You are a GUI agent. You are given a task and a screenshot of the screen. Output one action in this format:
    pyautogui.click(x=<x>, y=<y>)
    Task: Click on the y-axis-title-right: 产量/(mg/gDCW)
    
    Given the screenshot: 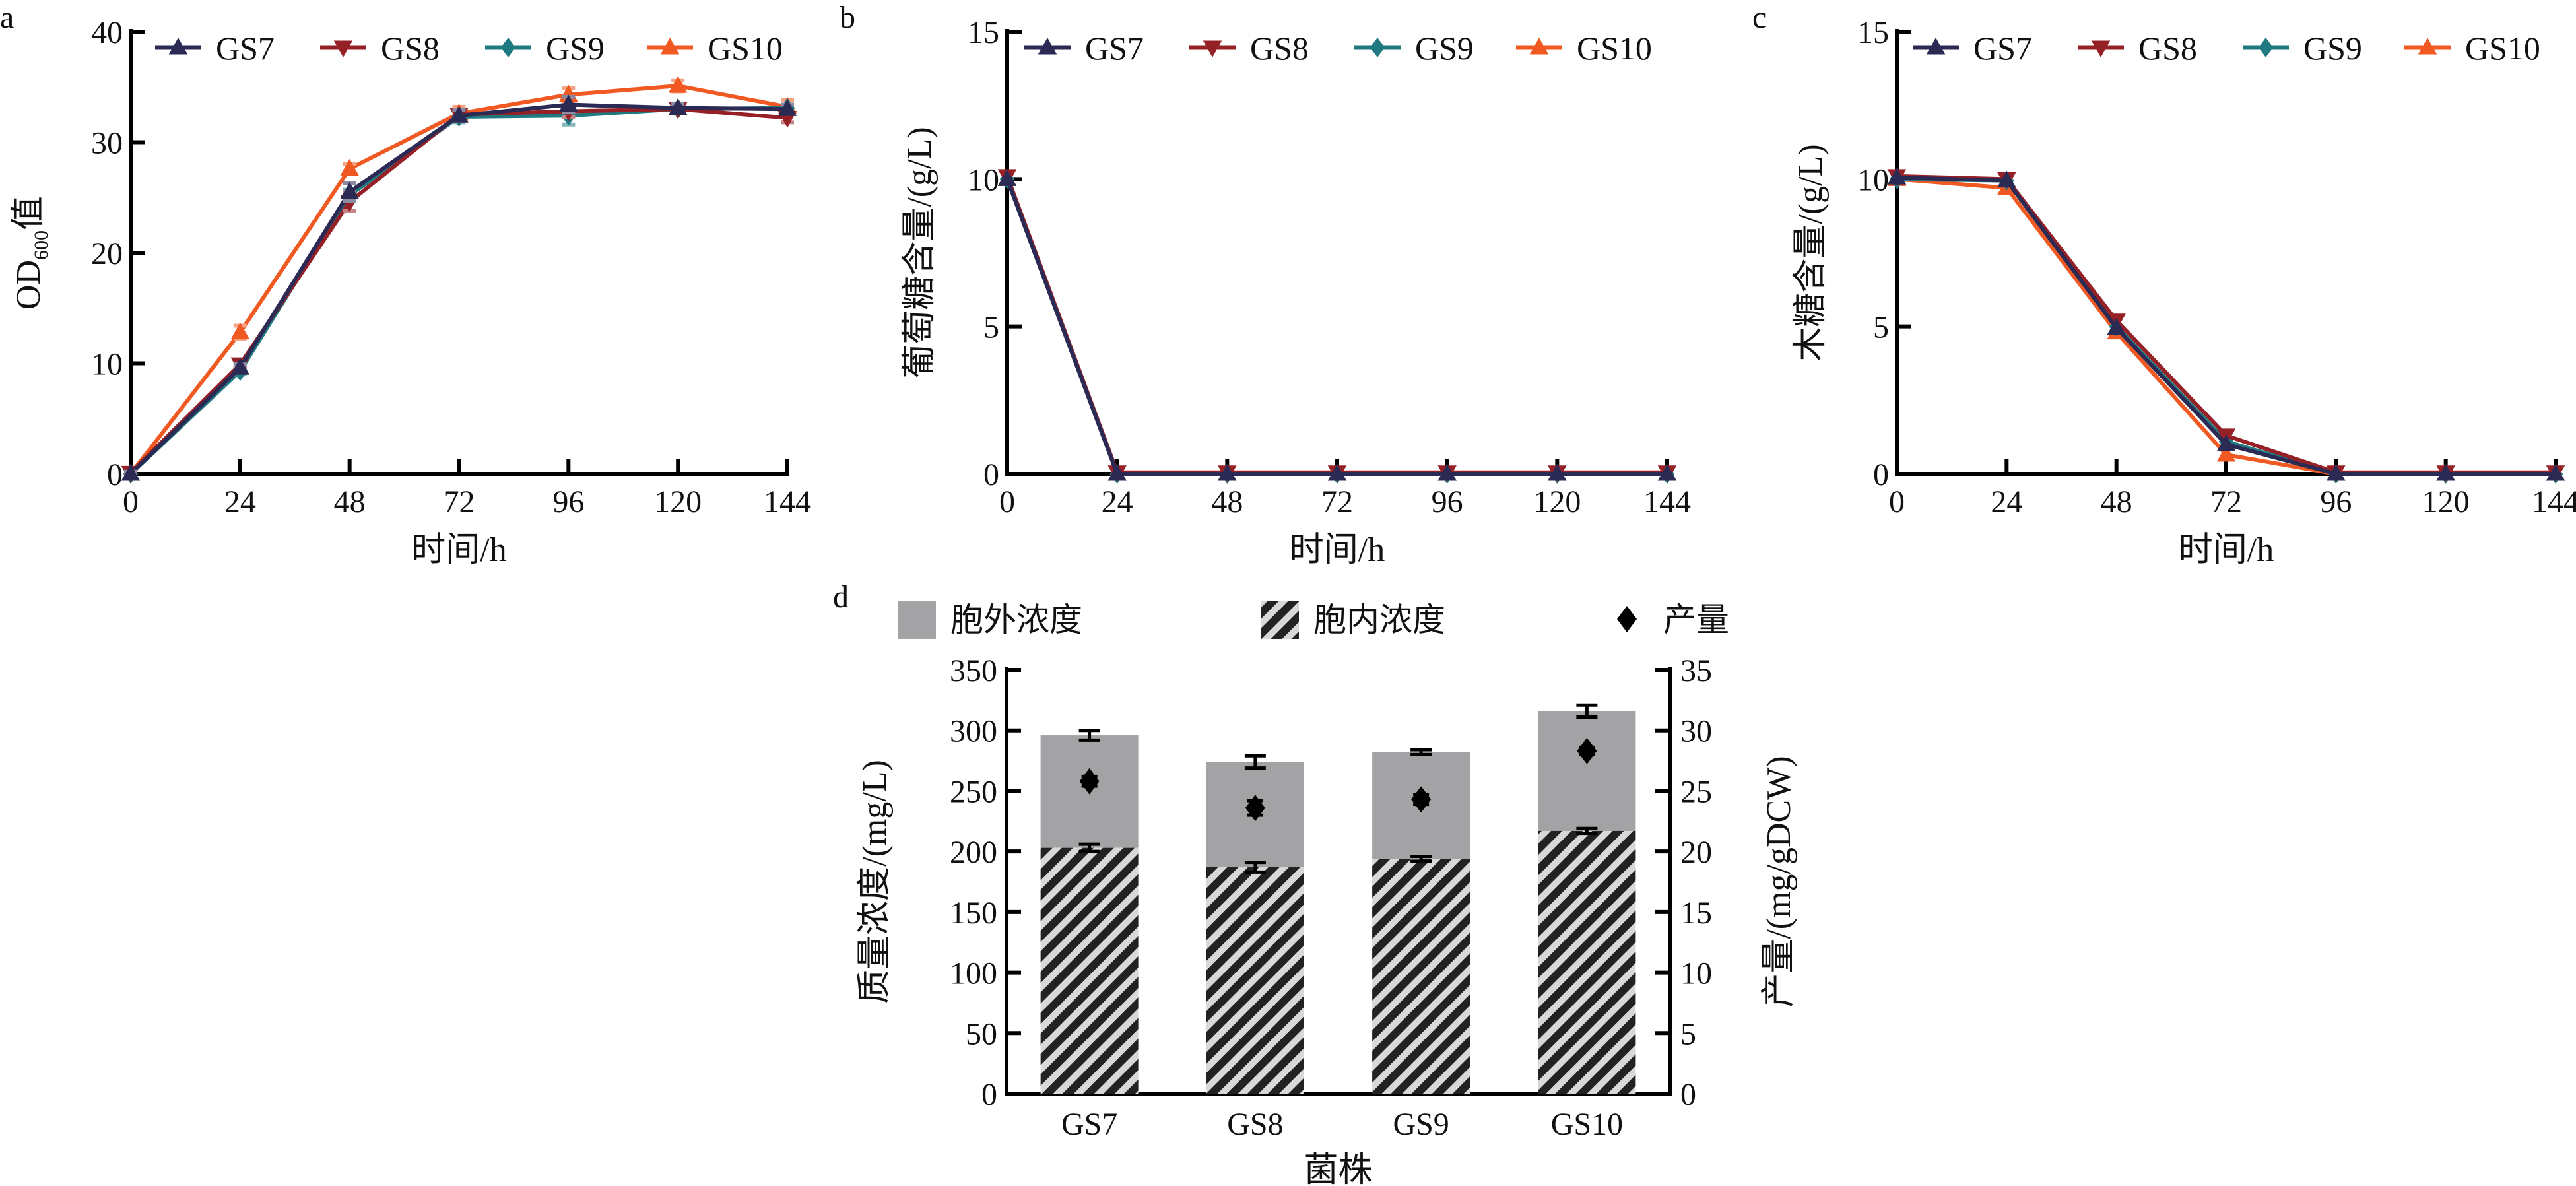 What is the action you would take?
    pyautogui.click(x=1779, y=881)
    